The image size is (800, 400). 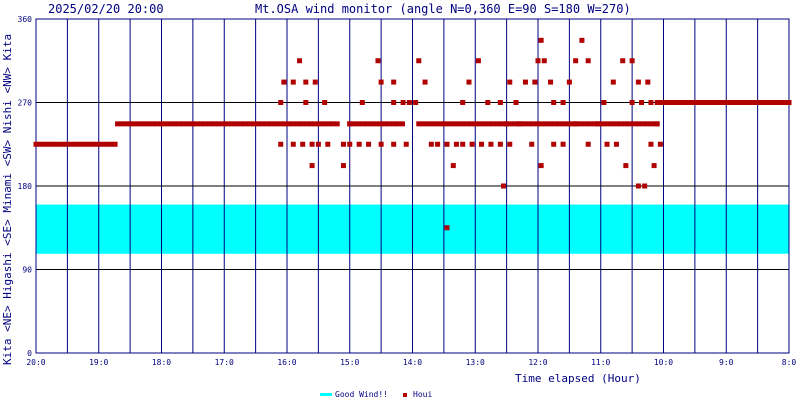 What do you see at coordinates (726, 362) in the screenshot?
I see `x-tick-label: 9:0` at bounding box center [726, 362].